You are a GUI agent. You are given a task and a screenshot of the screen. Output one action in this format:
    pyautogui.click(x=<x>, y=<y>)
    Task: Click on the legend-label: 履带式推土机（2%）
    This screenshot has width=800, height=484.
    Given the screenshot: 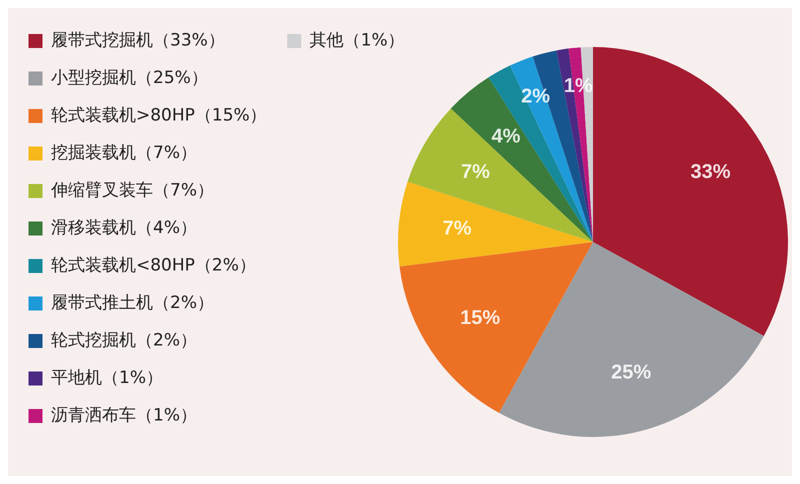 What is the action you would take?
    pyautogui.click(x=132, y=302)
    